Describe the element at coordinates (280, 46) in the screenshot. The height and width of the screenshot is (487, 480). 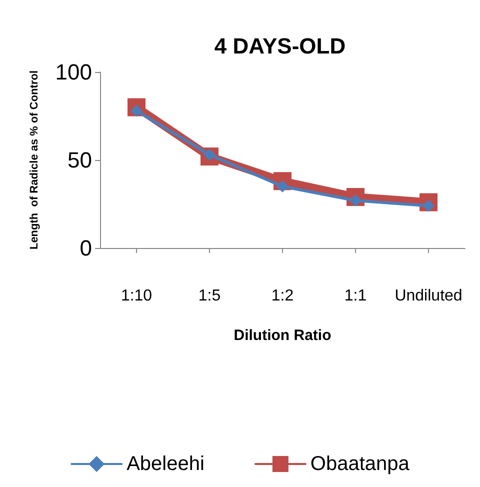
I see `chart-title: 4 DAYS-OLD` at that location.